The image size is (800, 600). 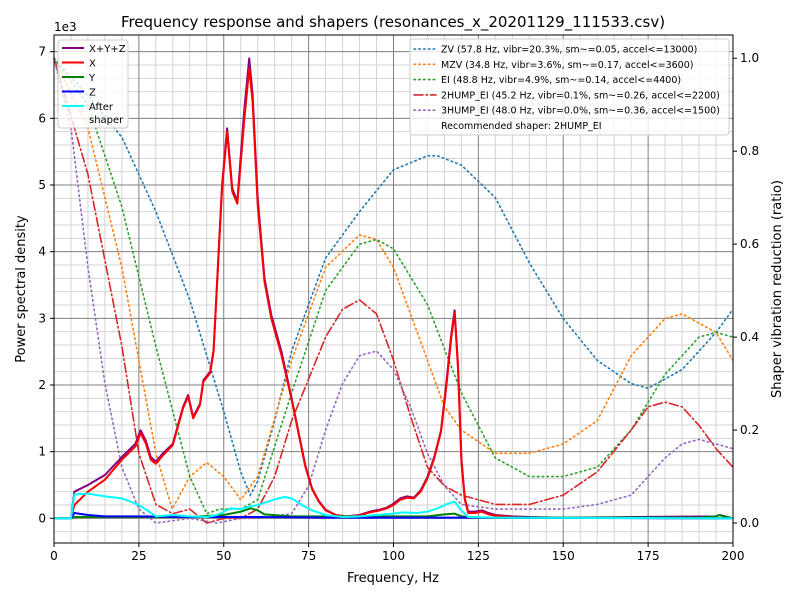 I want to click on y-right-tick-label: 0.8, so click(x=749, y=151).